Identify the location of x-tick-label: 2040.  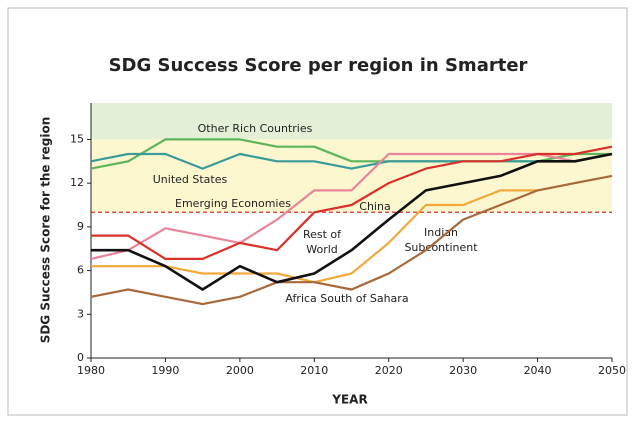
(538, 370).